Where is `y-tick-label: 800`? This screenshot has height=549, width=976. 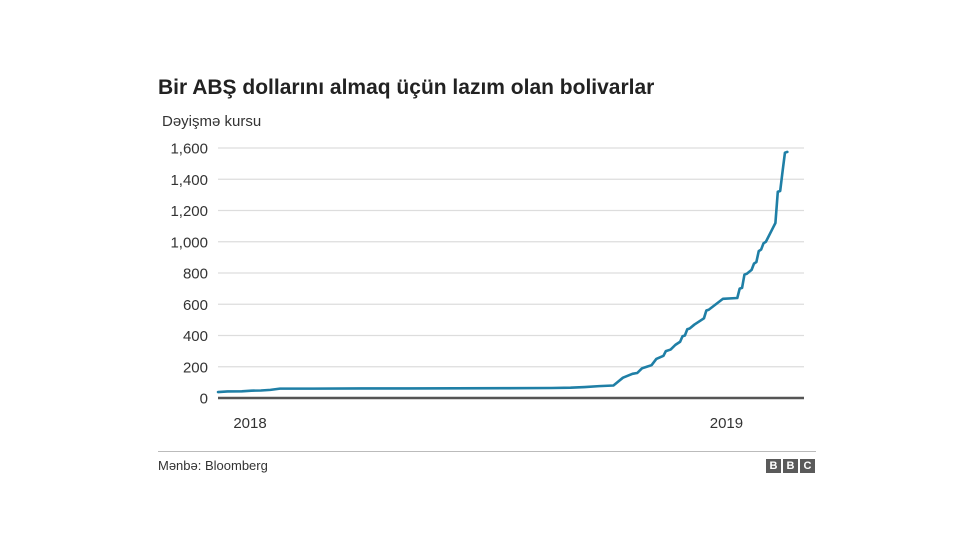
y-tick-label: 800 is located at coordinates (195, 274).